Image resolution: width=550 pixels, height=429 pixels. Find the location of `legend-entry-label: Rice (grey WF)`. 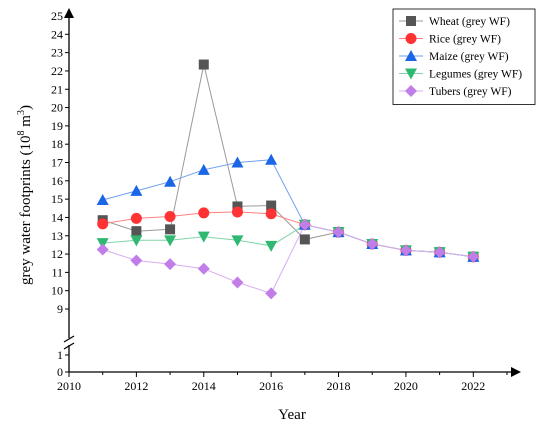

legend-entry-label: Rice (grey WF) is located at coordinates (465, 40).